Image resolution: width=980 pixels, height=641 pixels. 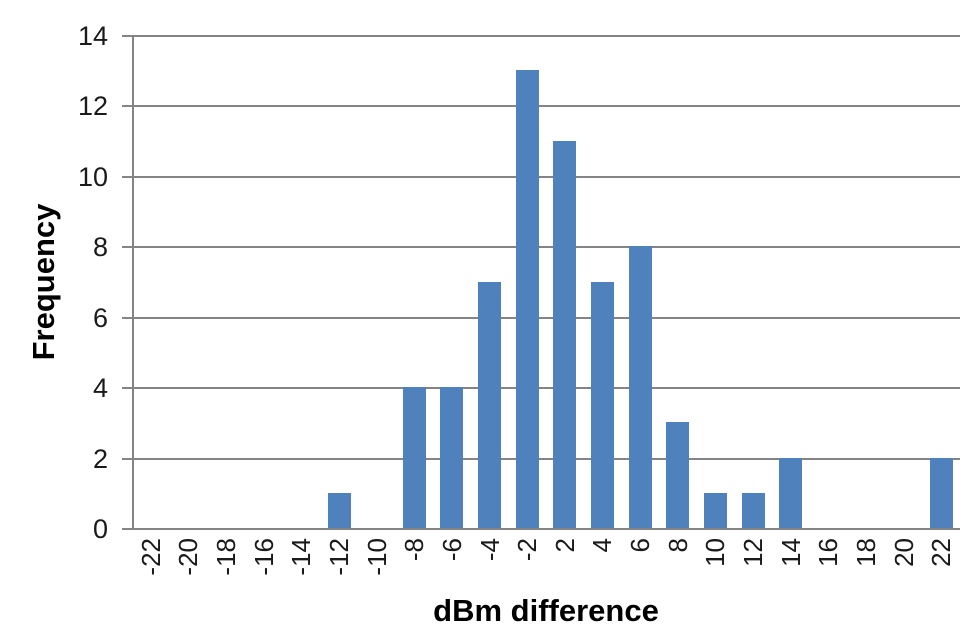 What do you see at coordinates (602, 545) in the screenshot?
I see `x-tick-label-4: 4` at bounding box center [602, 545].